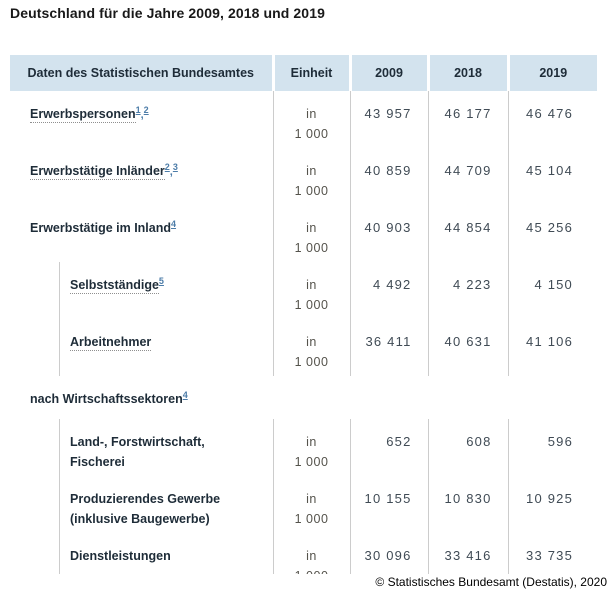 This screenshot has height=593, width=611. I want to click on table-row: Selbstständige5 in 1 000 4 492 4 223 4 150, so click(303, 290).